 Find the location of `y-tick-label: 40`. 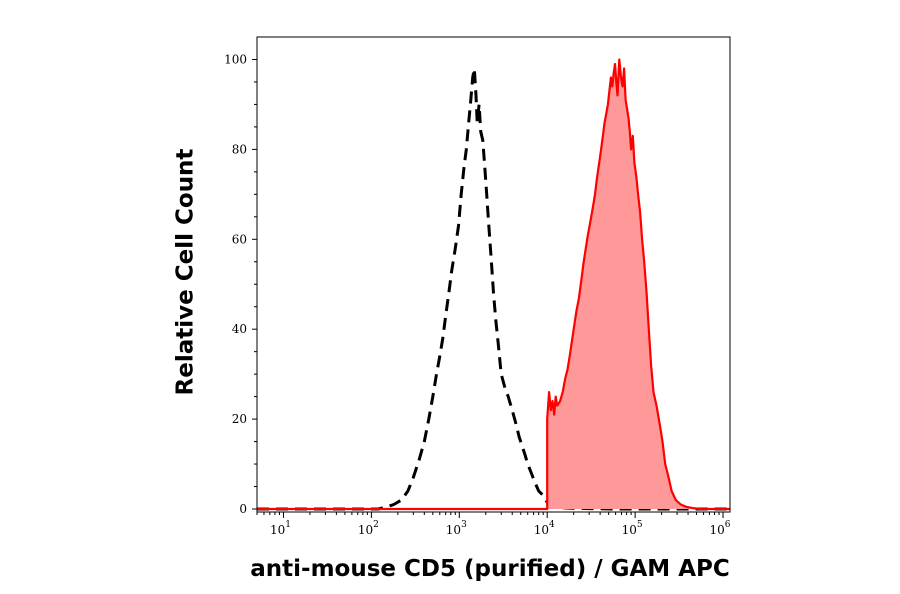

y-tick-label: 40 is located at coordinates (239, 329).